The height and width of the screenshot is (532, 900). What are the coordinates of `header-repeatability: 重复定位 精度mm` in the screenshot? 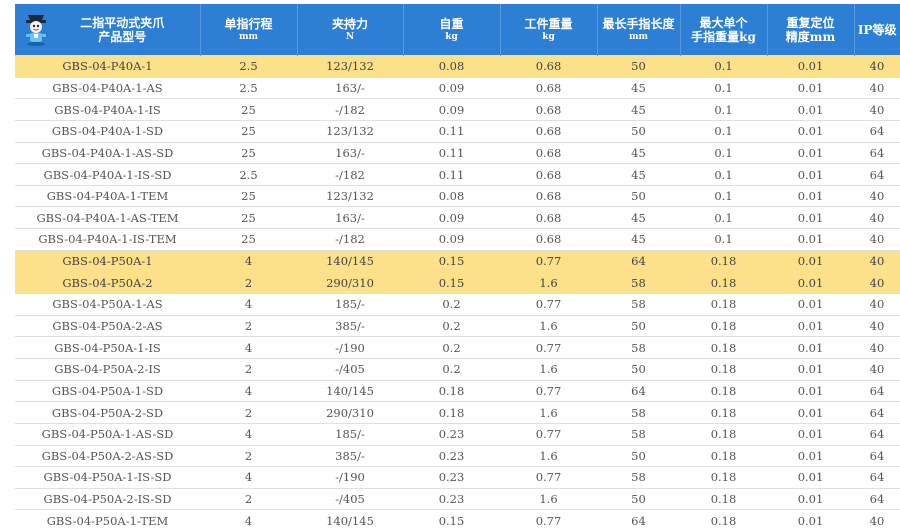 It's located at (810, 30).